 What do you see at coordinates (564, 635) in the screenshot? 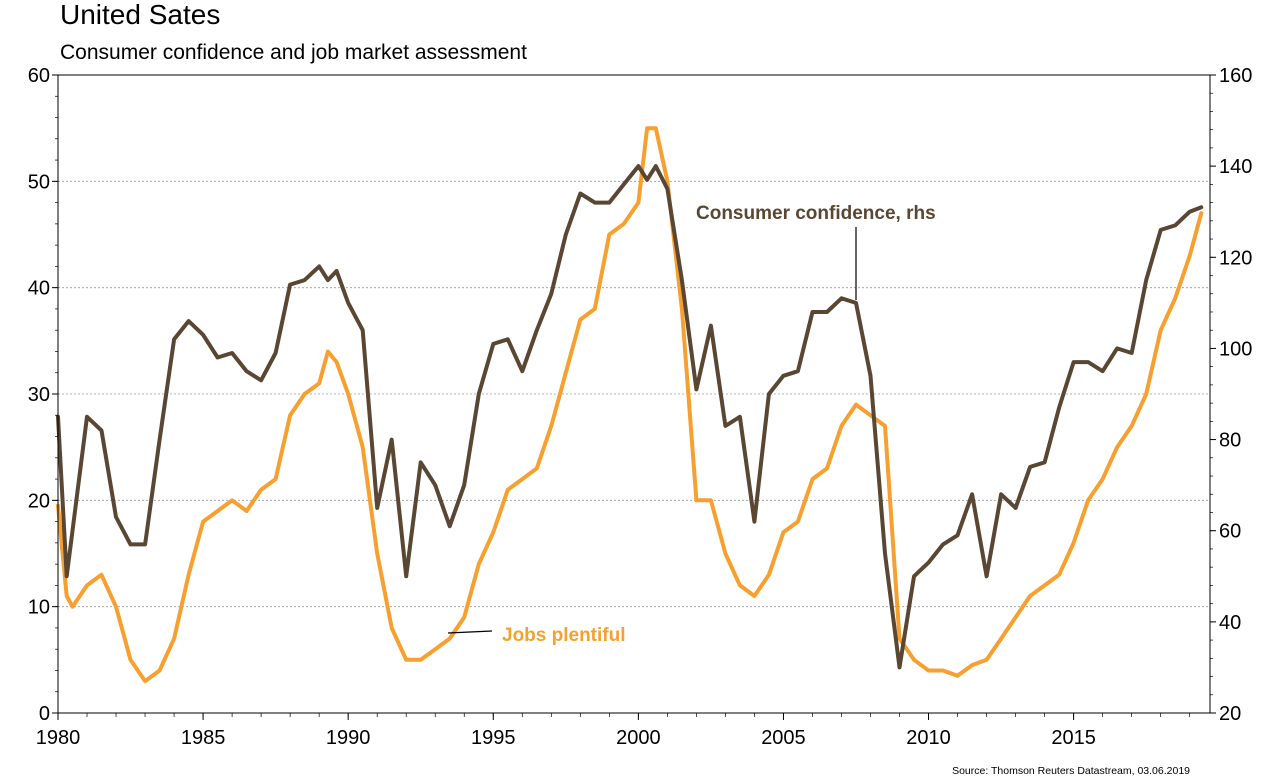
I see `annotation-jobs-plentiful: Jobs plentiful` at bounding box center [564, 635].